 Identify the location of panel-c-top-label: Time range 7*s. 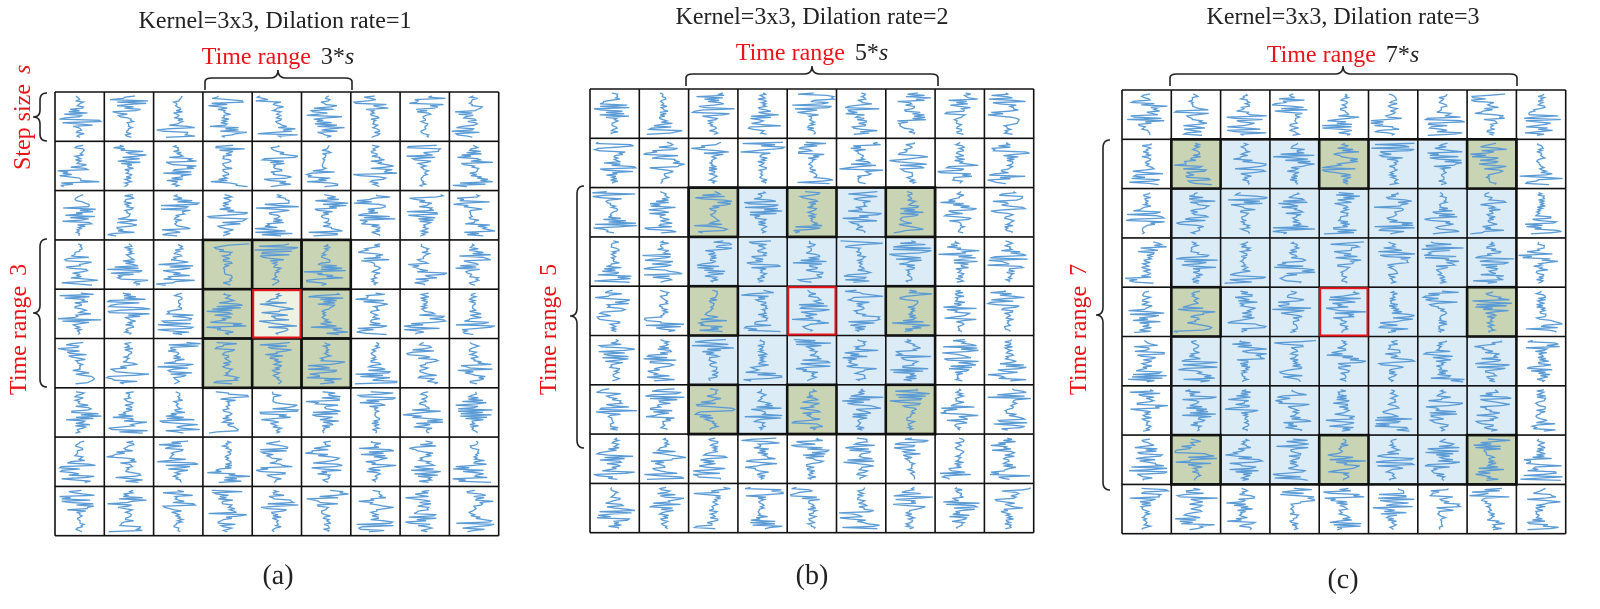
(1343, 55).